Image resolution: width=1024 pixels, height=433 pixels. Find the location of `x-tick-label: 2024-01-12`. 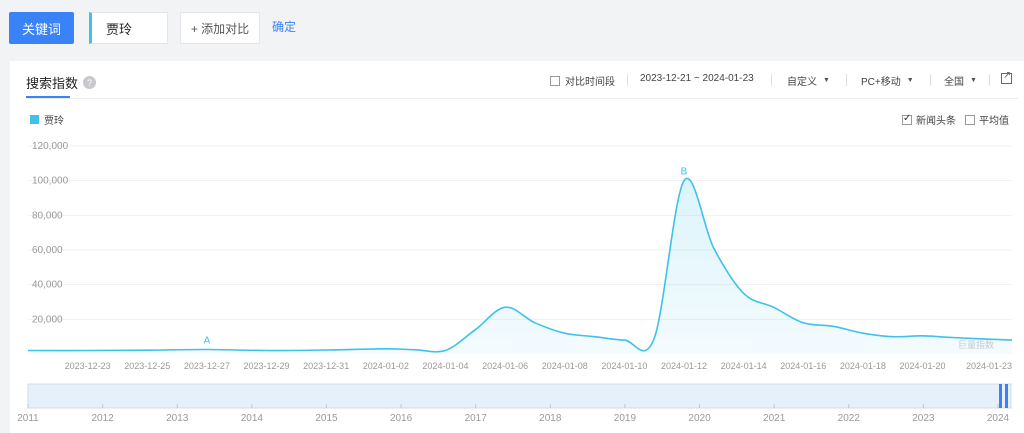

x-tick-label: 2024-01-12 is located at coordinates (684, 366).